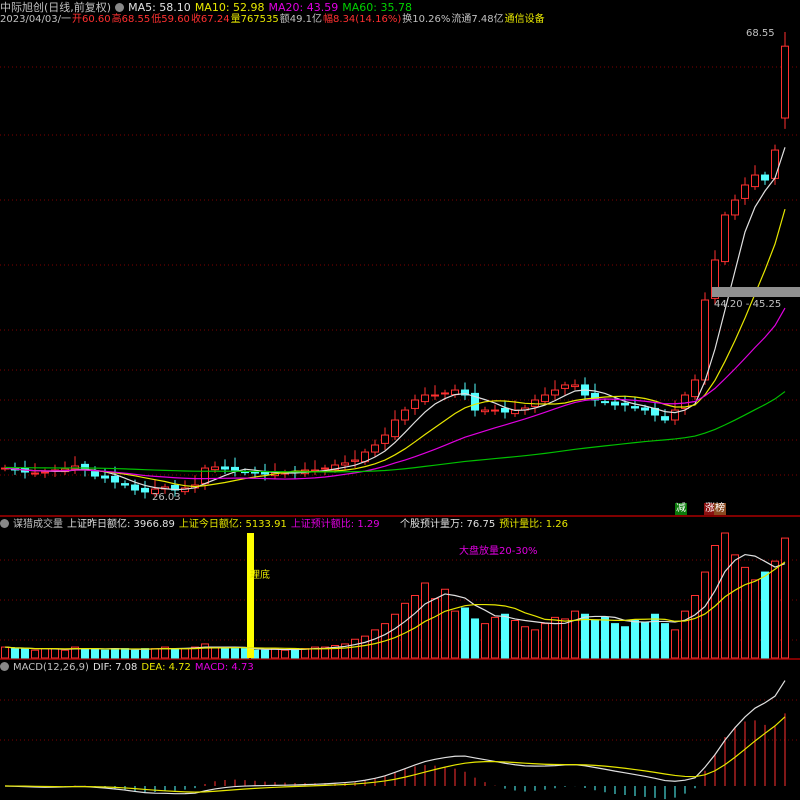 The width and height of the screenshot is (800, 800). I want to click on high-price-label: 68.55, so click(760, 33).